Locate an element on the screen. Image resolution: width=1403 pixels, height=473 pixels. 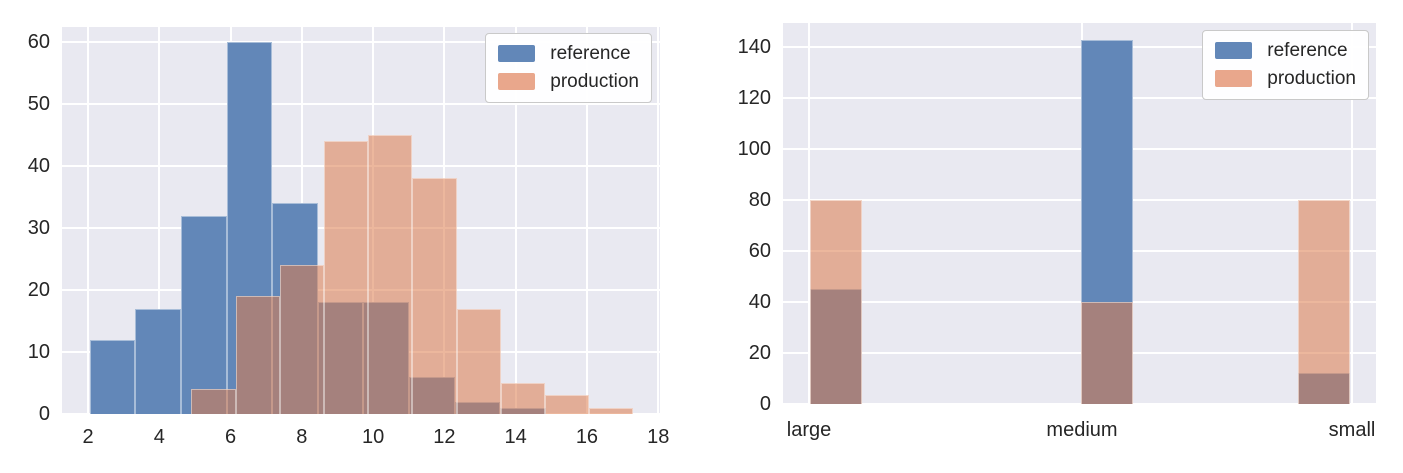
bar-production-large is located at coordinates (836, 302).